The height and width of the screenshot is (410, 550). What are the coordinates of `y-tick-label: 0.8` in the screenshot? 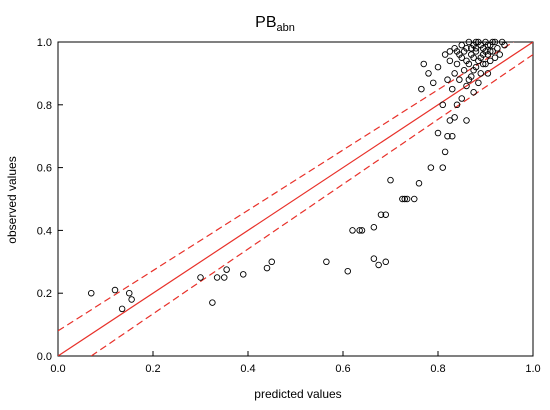 It's located at (44, 106).